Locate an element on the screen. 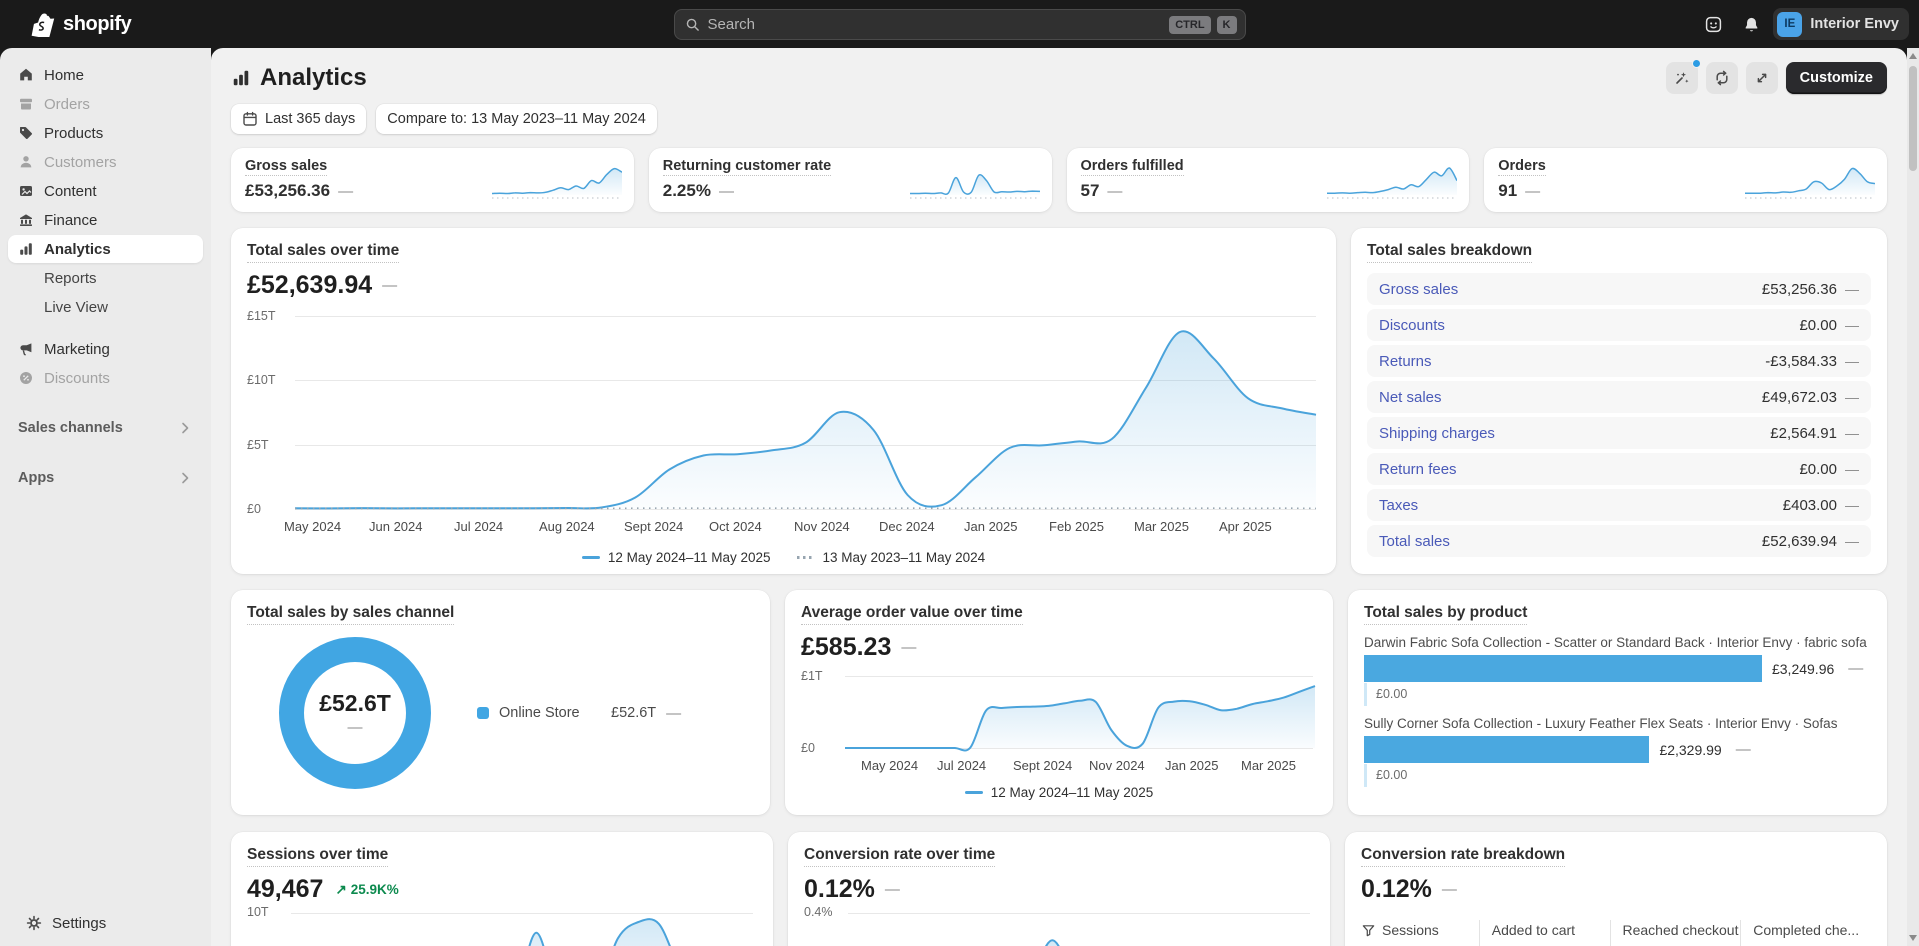 The width and height of the screenshot is (1919, 946). panel-title: Total sales by product is located at coordinates (1446, 614).